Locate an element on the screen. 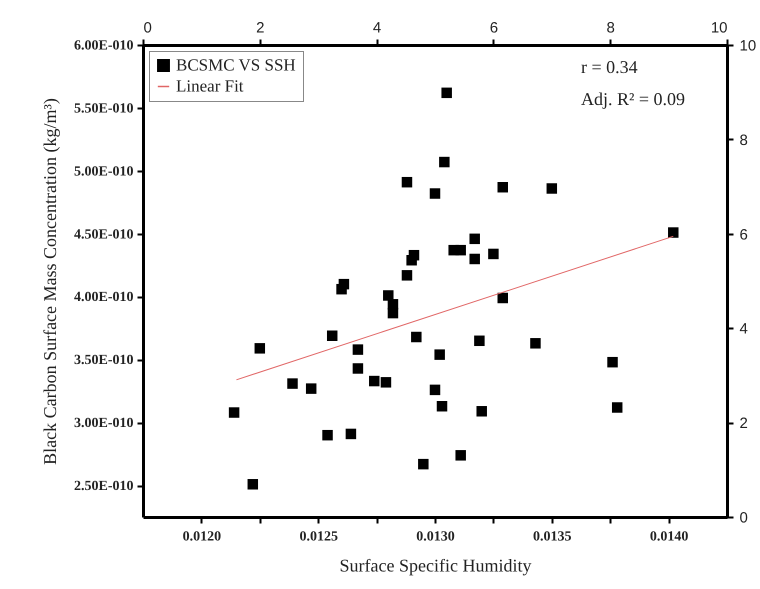  x2-tick-label: 0 is located at coordinates (148, 28).